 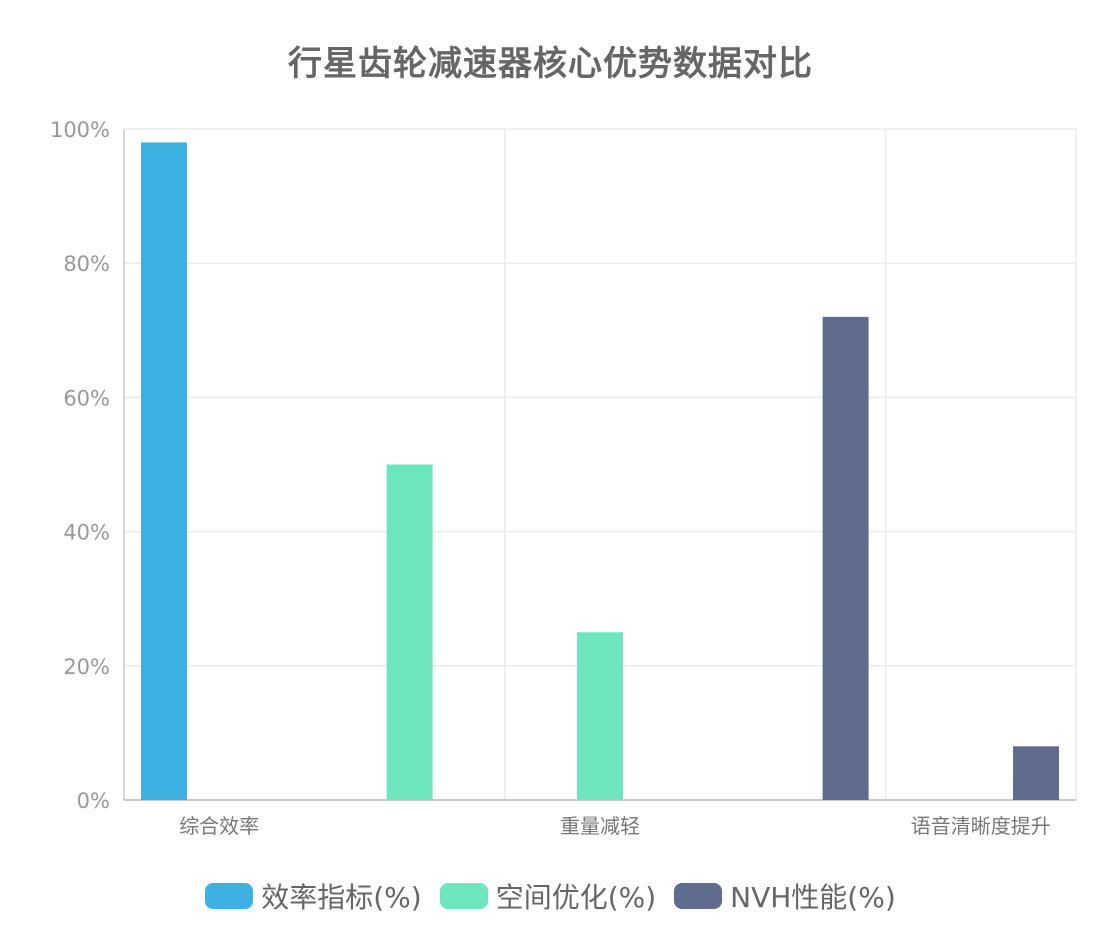 What do you see at coordinates (341, 897) in the screenshot?
I see `legend-label-efficiency: 效率指标(%)` at bounding box center [341, 897].